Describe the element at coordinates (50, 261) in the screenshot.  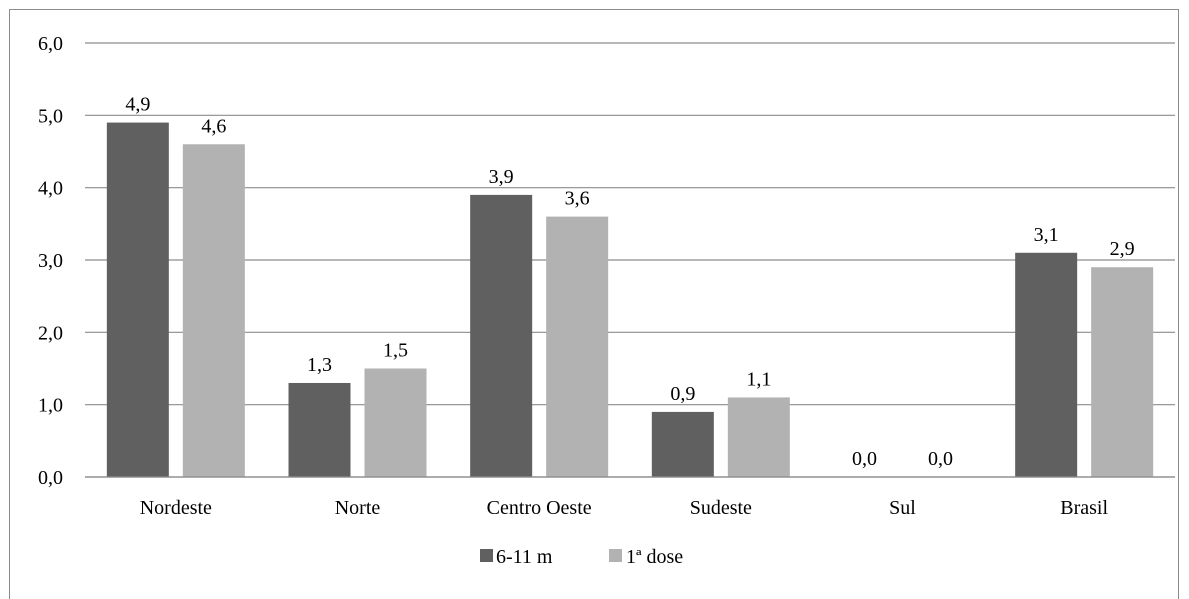
I see `y-tick-label: 3,0` at that location.